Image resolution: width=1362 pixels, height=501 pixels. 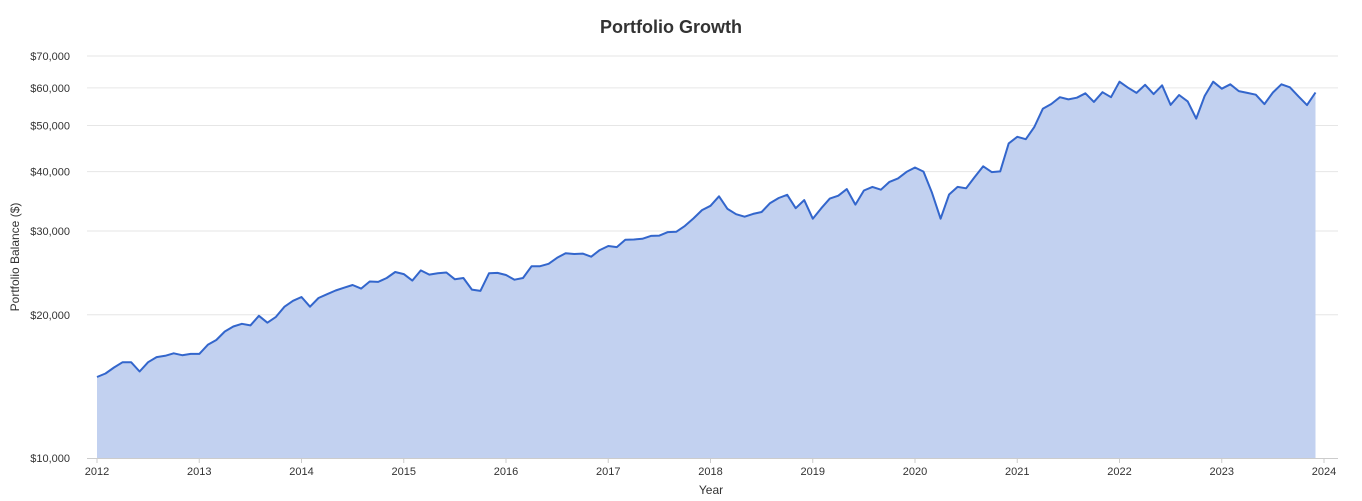 I want to click on x-tick-label: 2012, so click(x=97, y=472).